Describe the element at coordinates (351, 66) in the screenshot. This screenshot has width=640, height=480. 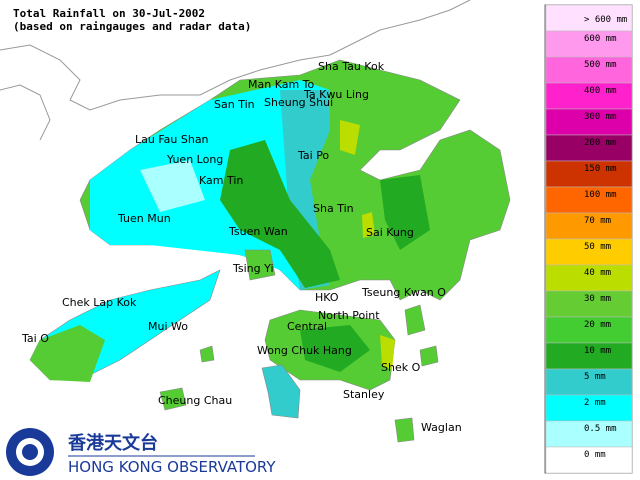
I see `place-label: Sha Tau Kok` at that location.